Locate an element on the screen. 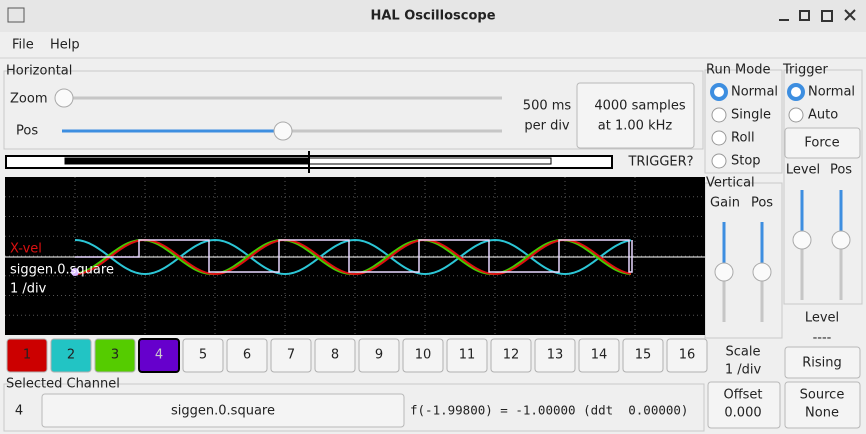  vpos-handle is located at coordinates (762, 272).